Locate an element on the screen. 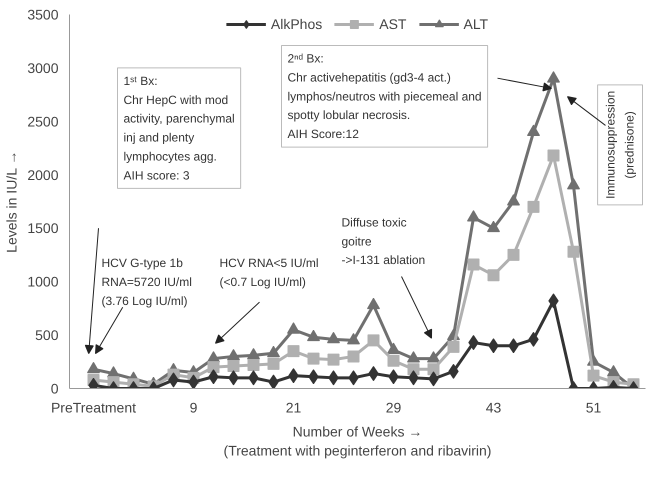  y-tick-label: 500 is located at coordinates (47, 335).